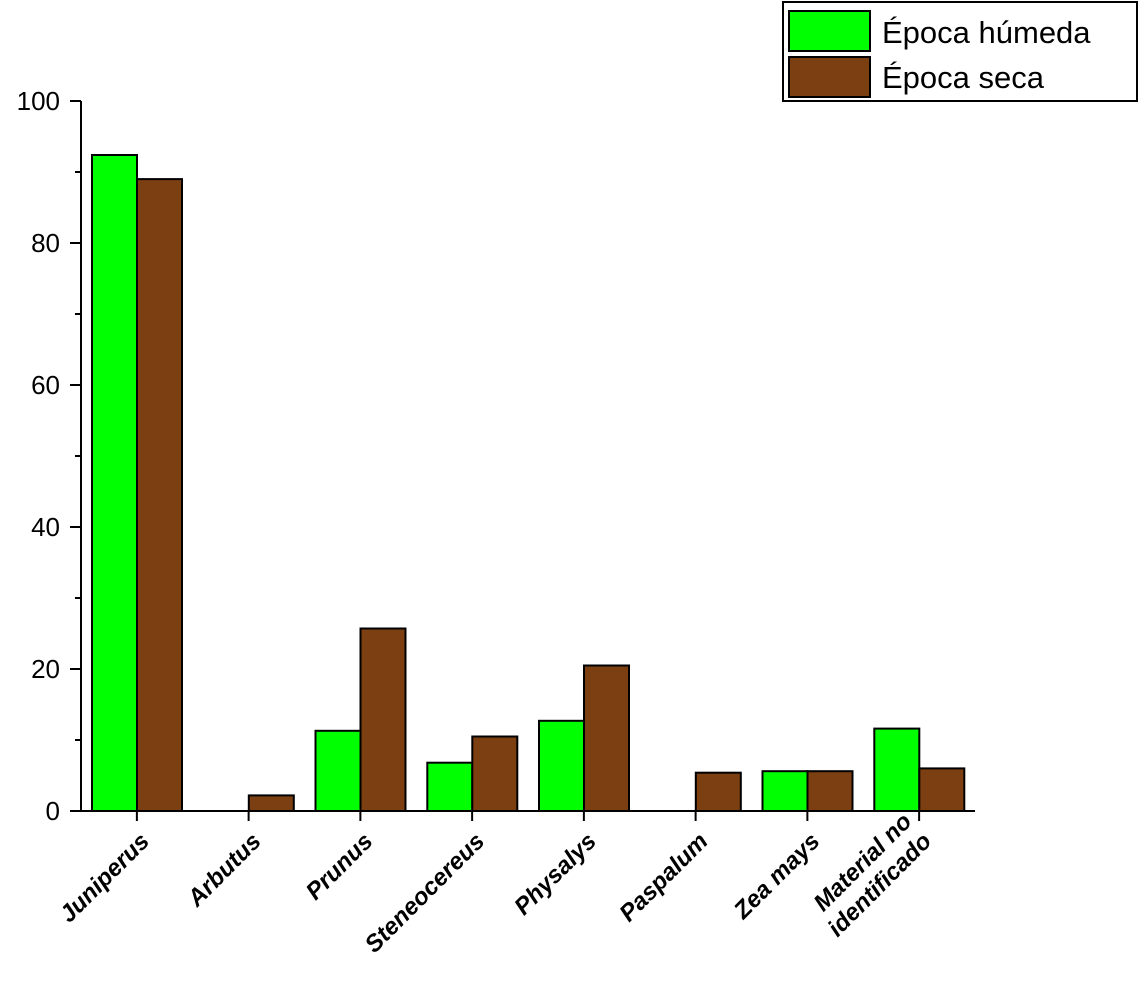  Describe the element at coordinates (340, 867) in the screenshot. I see `x-tick-label: Prunus` at that location.